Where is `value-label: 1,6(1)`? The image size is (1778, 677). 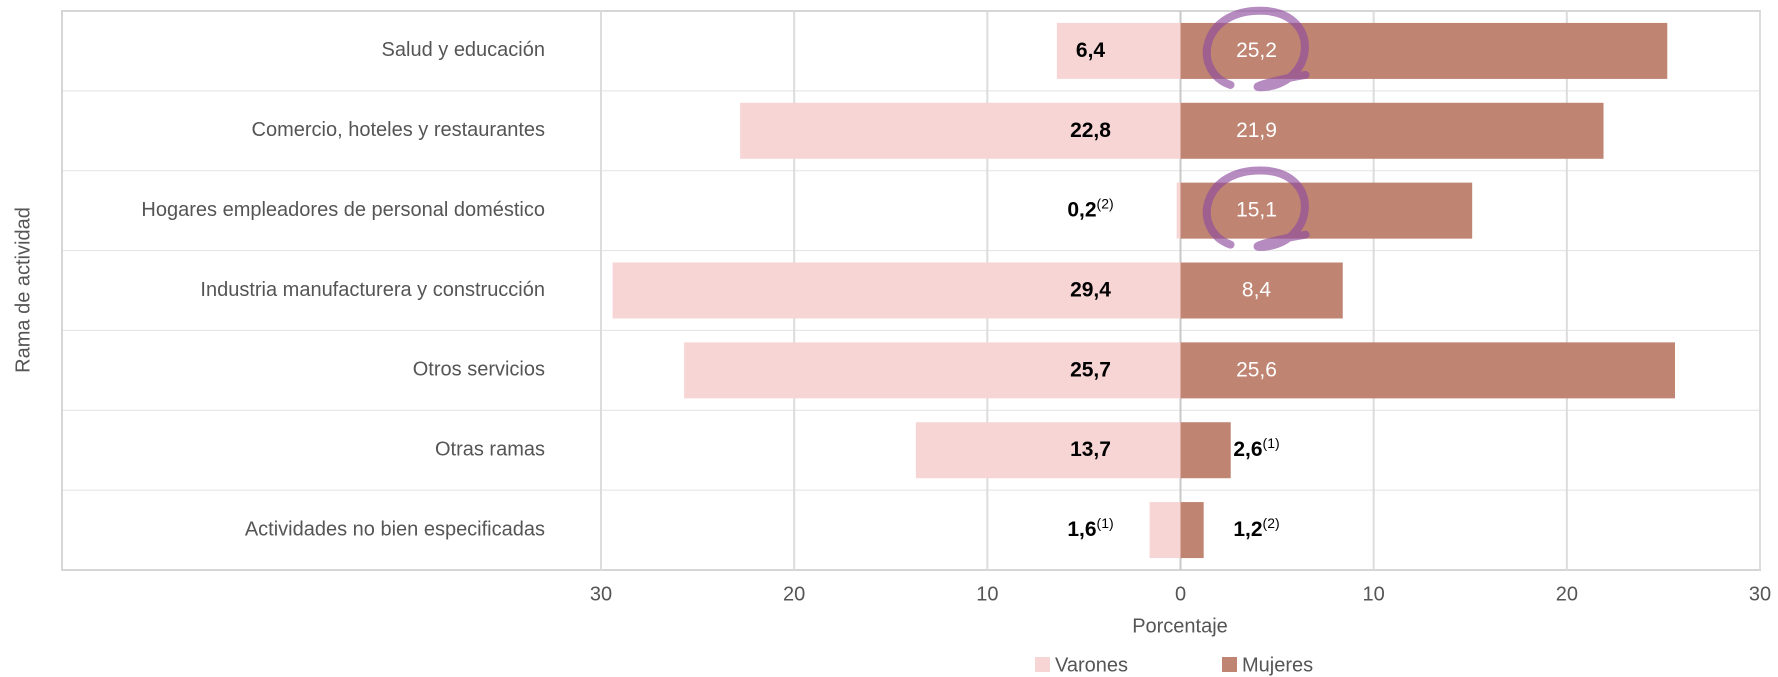 value-label: 1,6(1) is located at coordinates (1090, 528).